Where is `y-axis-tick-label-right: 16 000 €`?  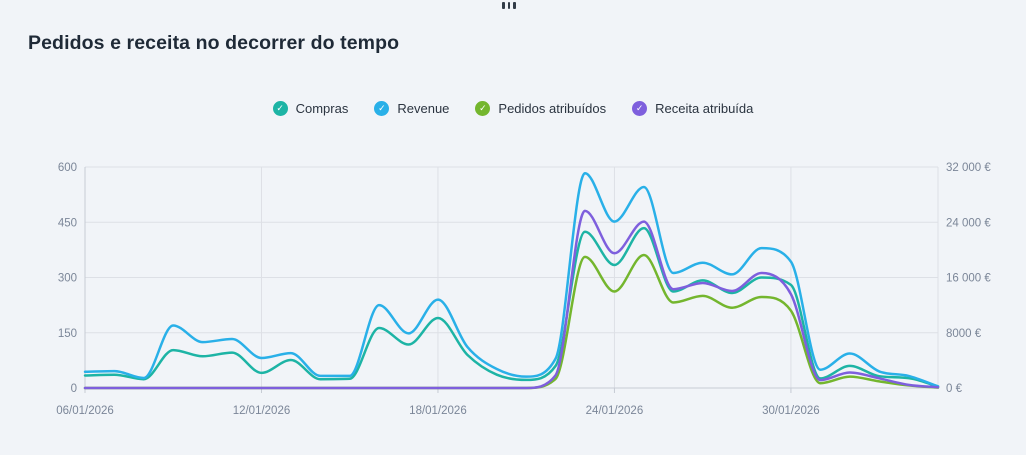 y-axis-tick-label-right: 16 000 € is located at coordinates (968, 279).